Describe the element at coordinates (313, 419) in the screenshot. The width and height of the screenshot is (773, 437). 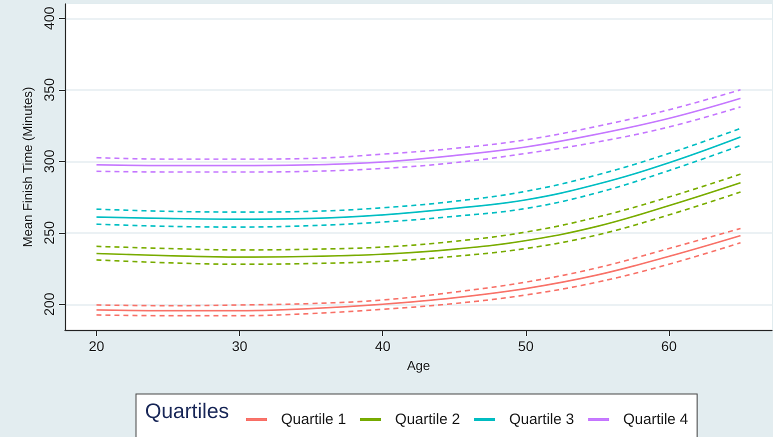
I see `legend-label: Quartile 1` at that location.